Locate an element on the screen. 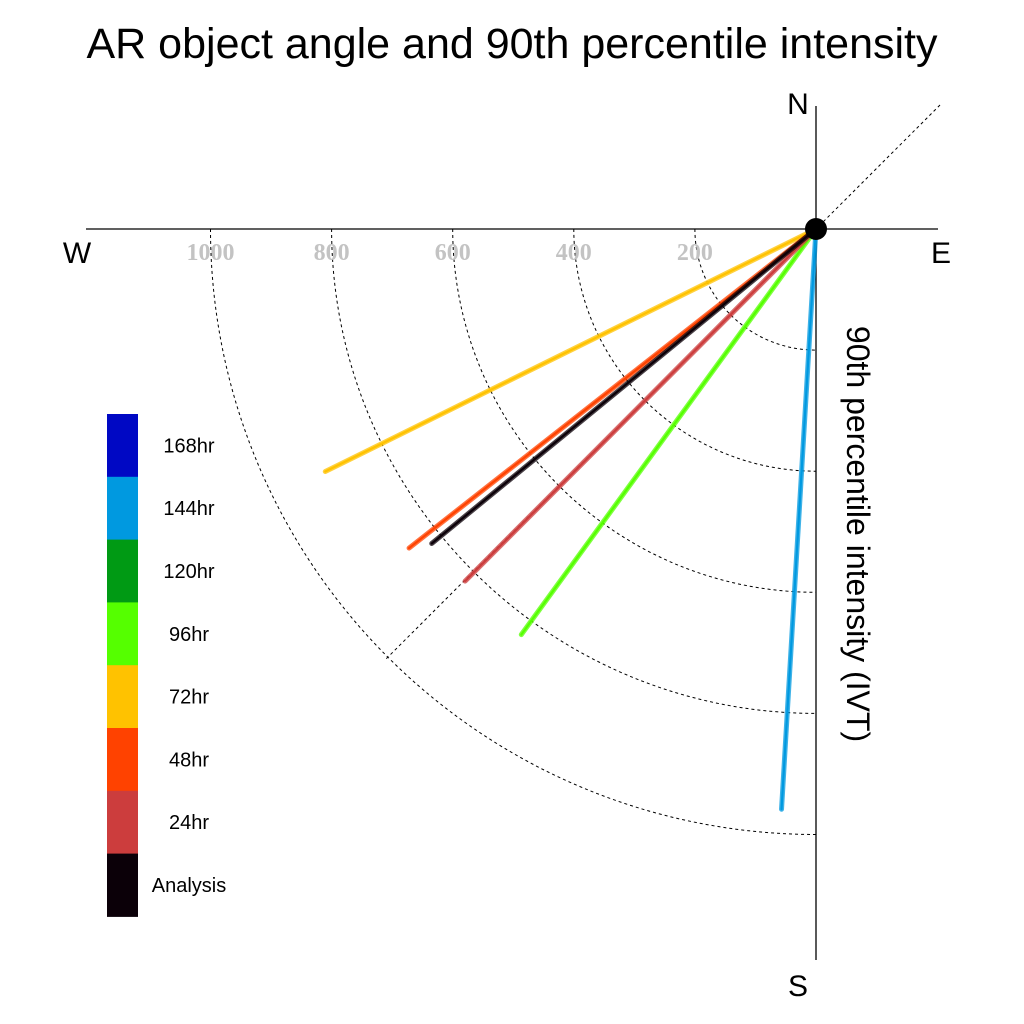 Image resolution: width=1024 pixels, height=1024 pixels. vector-96hr is located at coordinates (668, 432).